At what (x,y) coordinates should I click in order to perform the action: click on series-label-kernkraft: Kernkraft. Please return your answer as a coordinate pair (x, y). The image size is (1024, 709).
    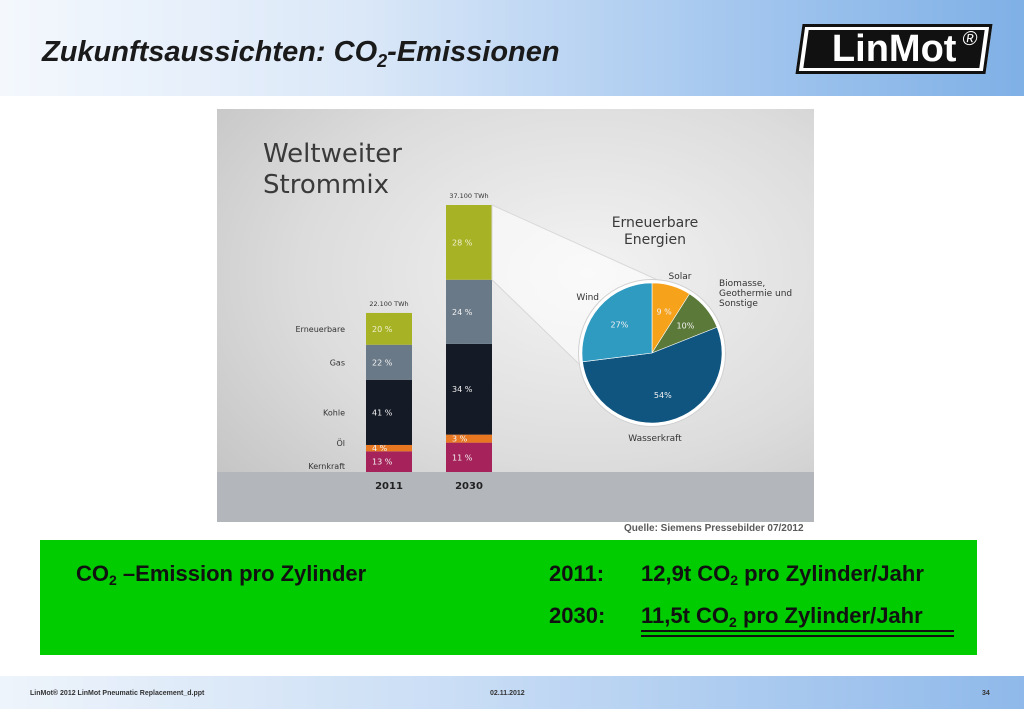
    Looking at the image, I should click on (326, 466).